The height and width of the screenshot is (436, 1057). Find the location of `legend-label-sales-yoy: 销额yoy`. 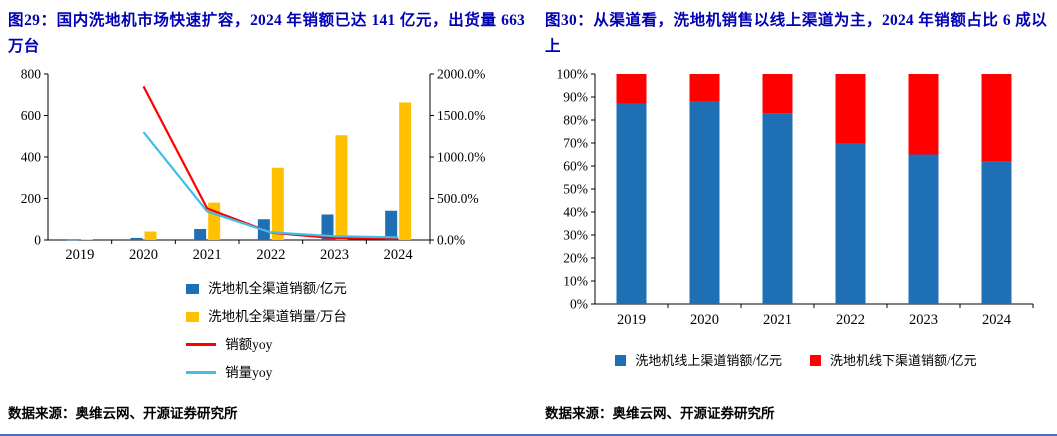

legend-label-sales-yoy: 销额yoy is located at coordinates (249, 344).